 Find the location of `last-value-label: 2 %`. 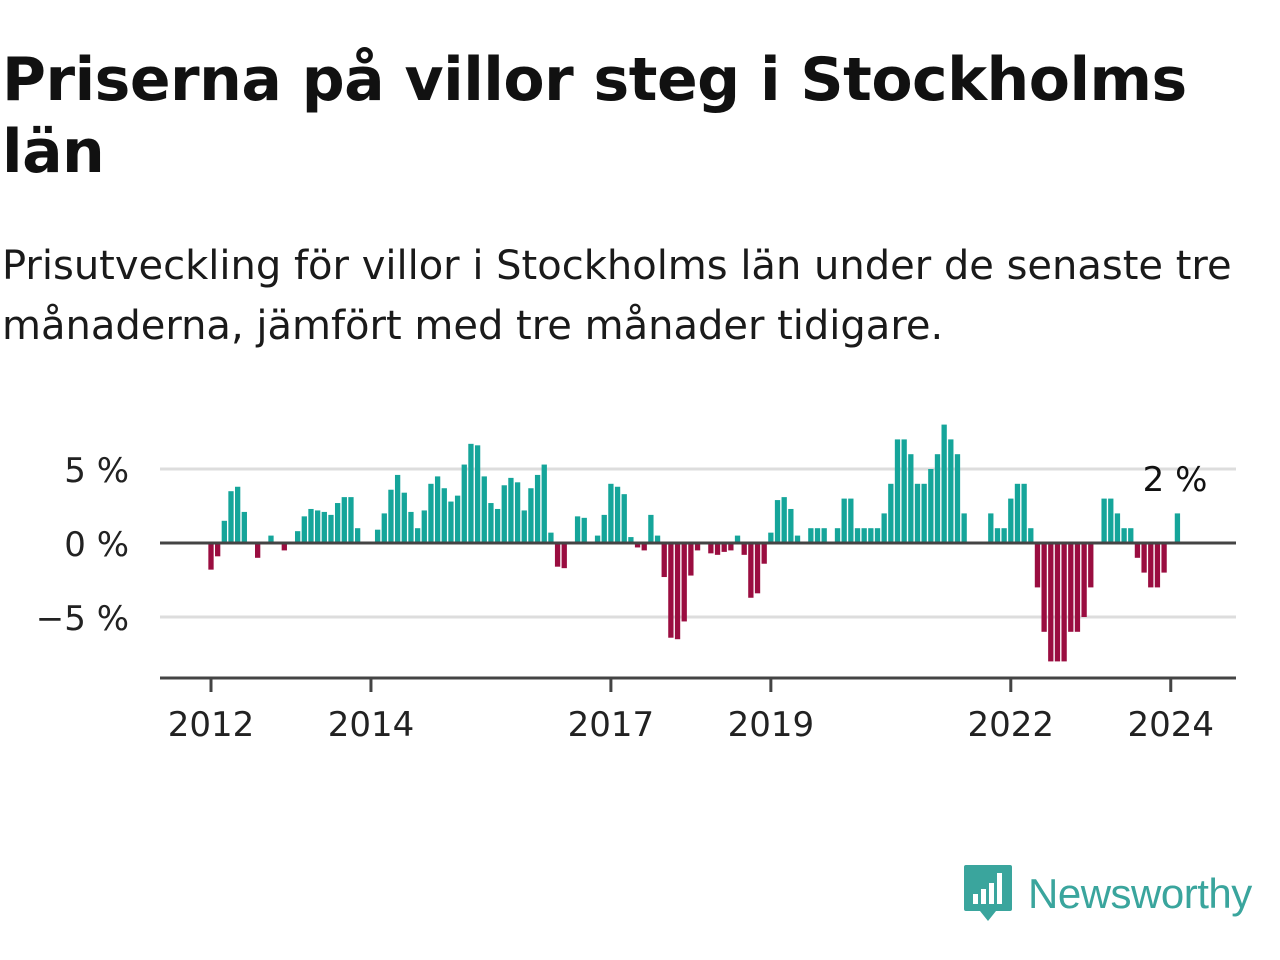

last-value-label: 2 % is located at coordinates (1175, 480).